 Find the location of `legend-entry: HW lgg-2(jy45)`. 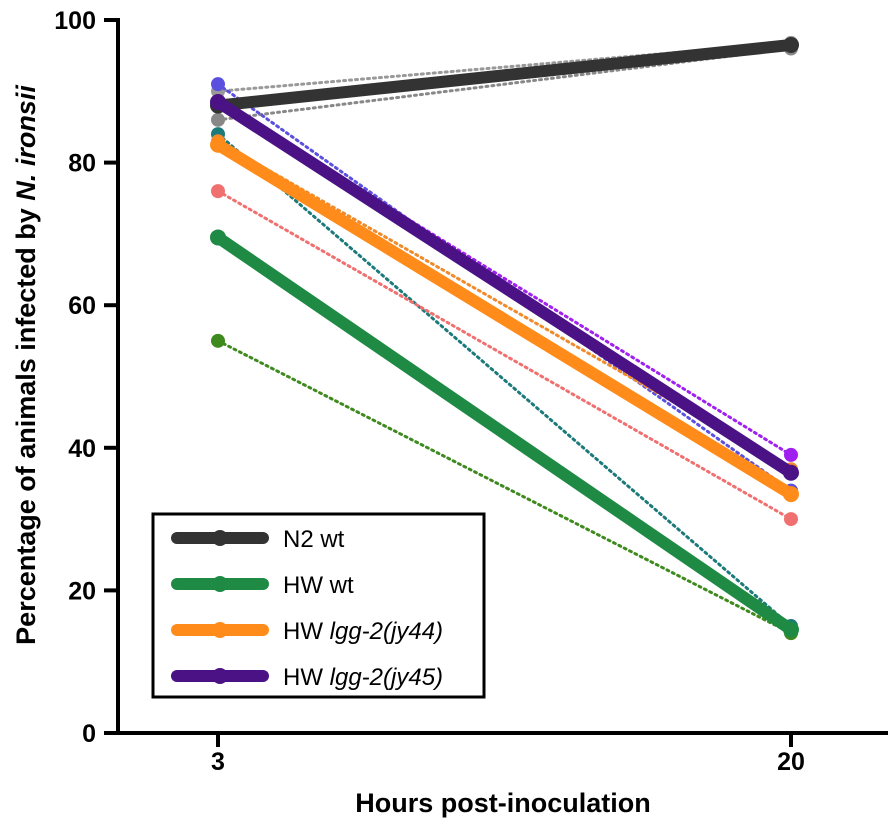

legend-entry: HW lgg-2(jy45) is located at coordinates (307, 677).